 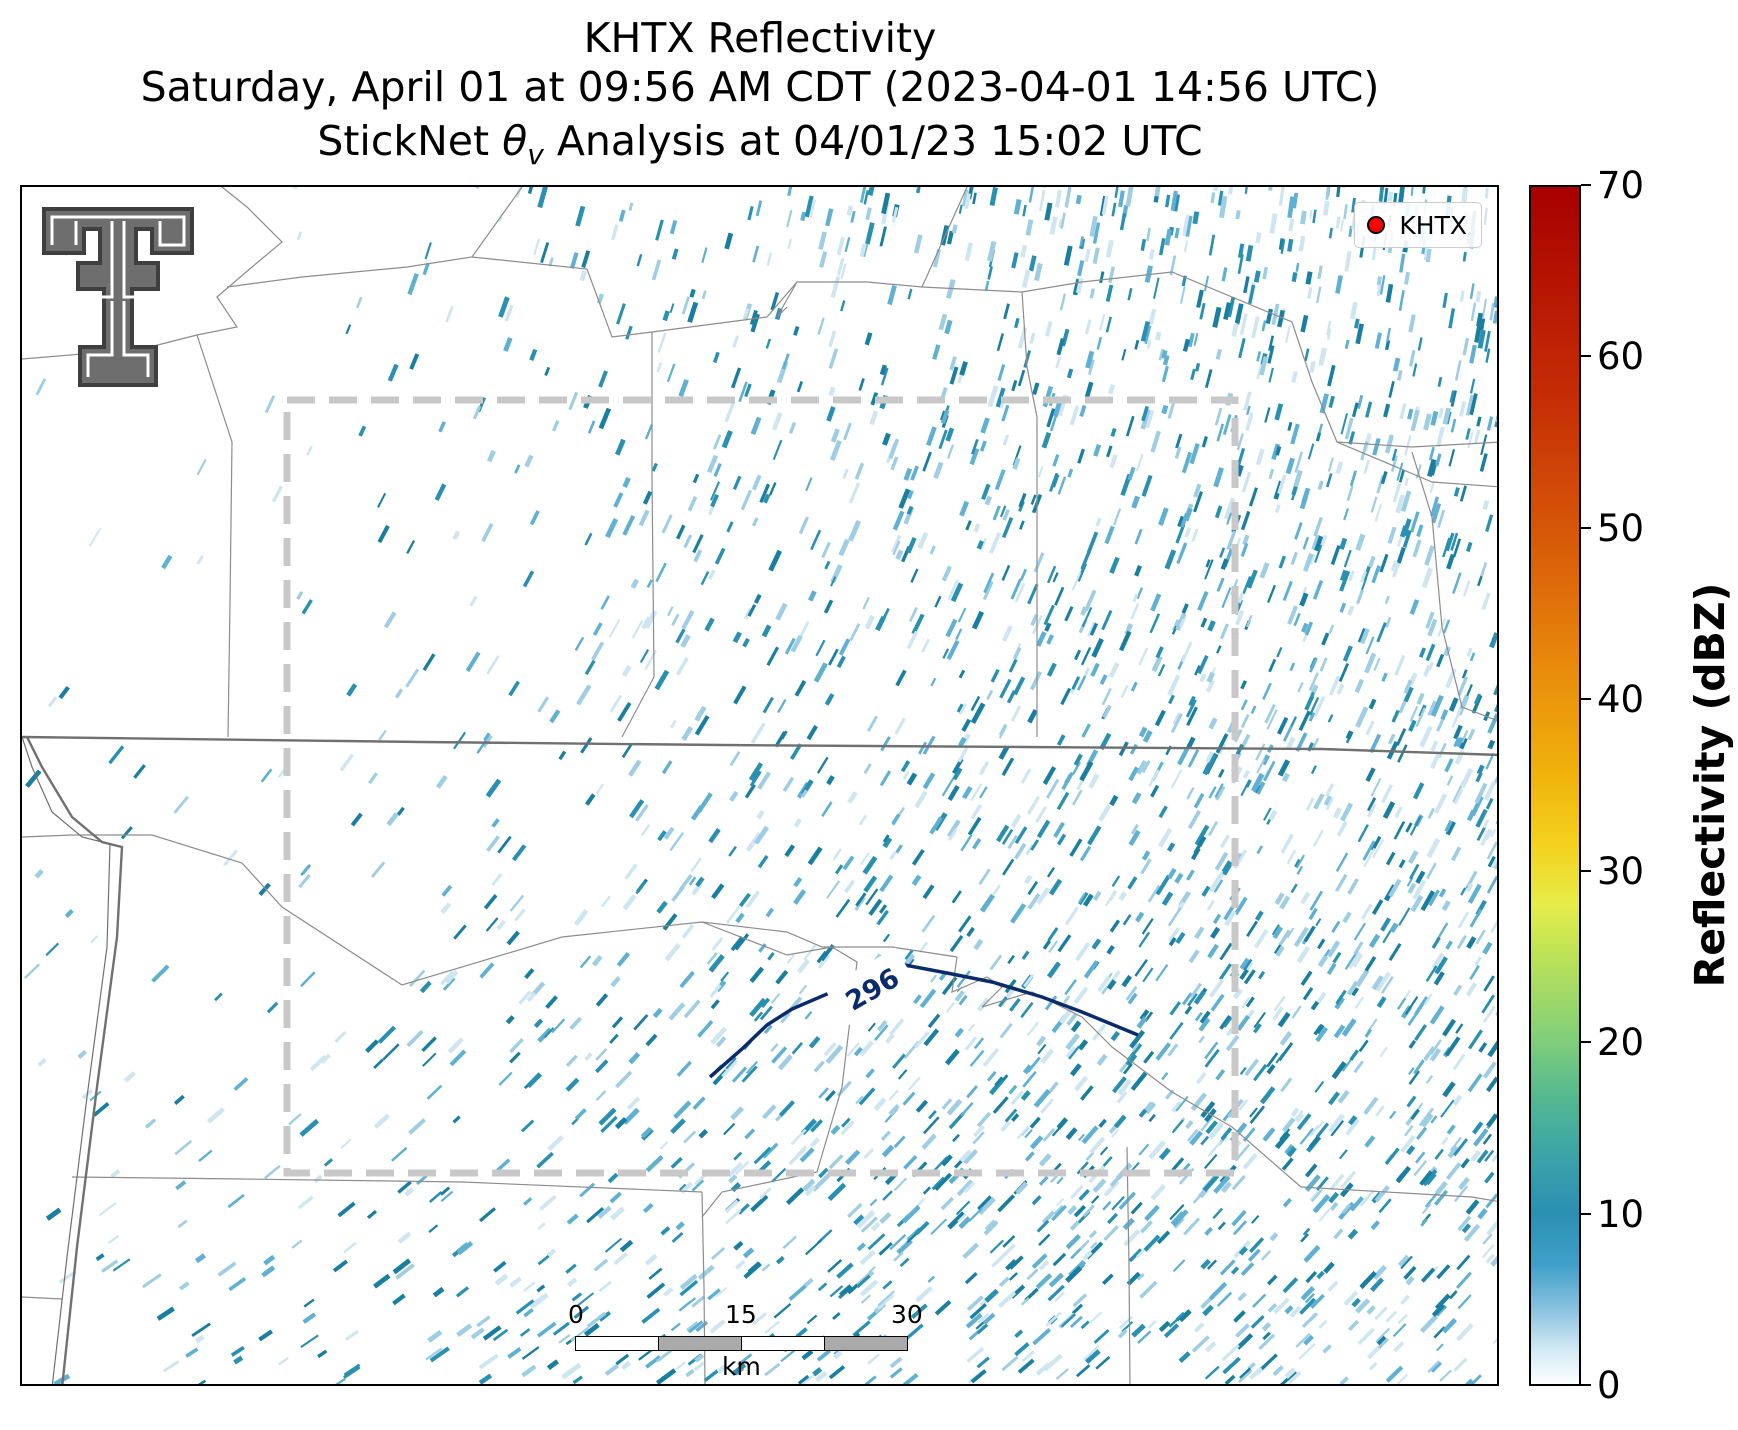 What do you see at coordinates (1621, 871) in the screenshot?
I see `colorbar-tick-label: 30` at bounding box center [1621, 871].